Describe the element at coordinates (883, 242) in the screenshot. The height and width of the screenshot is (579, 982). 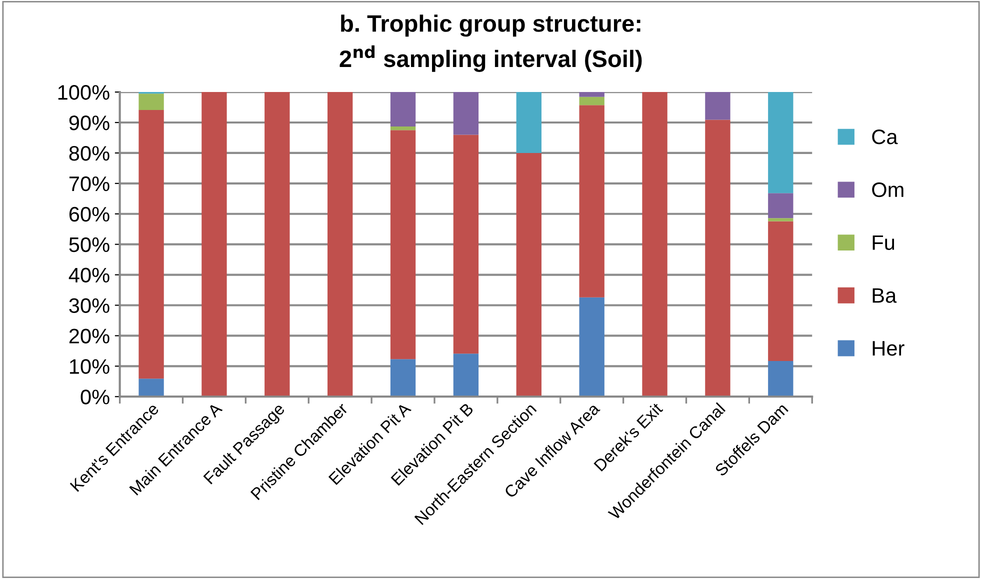
I see `legend-label: Fu` at that location.